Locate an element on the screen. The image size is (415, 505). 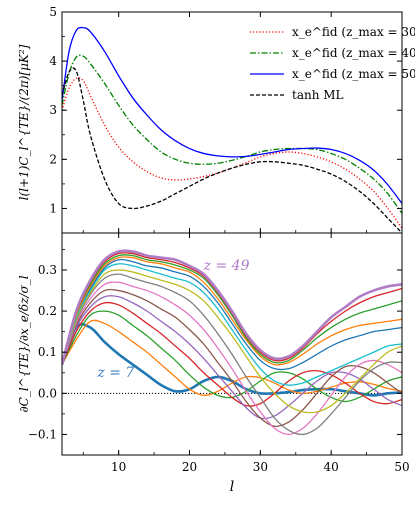
y-axis-label: ∂C_l^{TE}/∂x_e/δz/σ_l is located at coordinates (24, 343).